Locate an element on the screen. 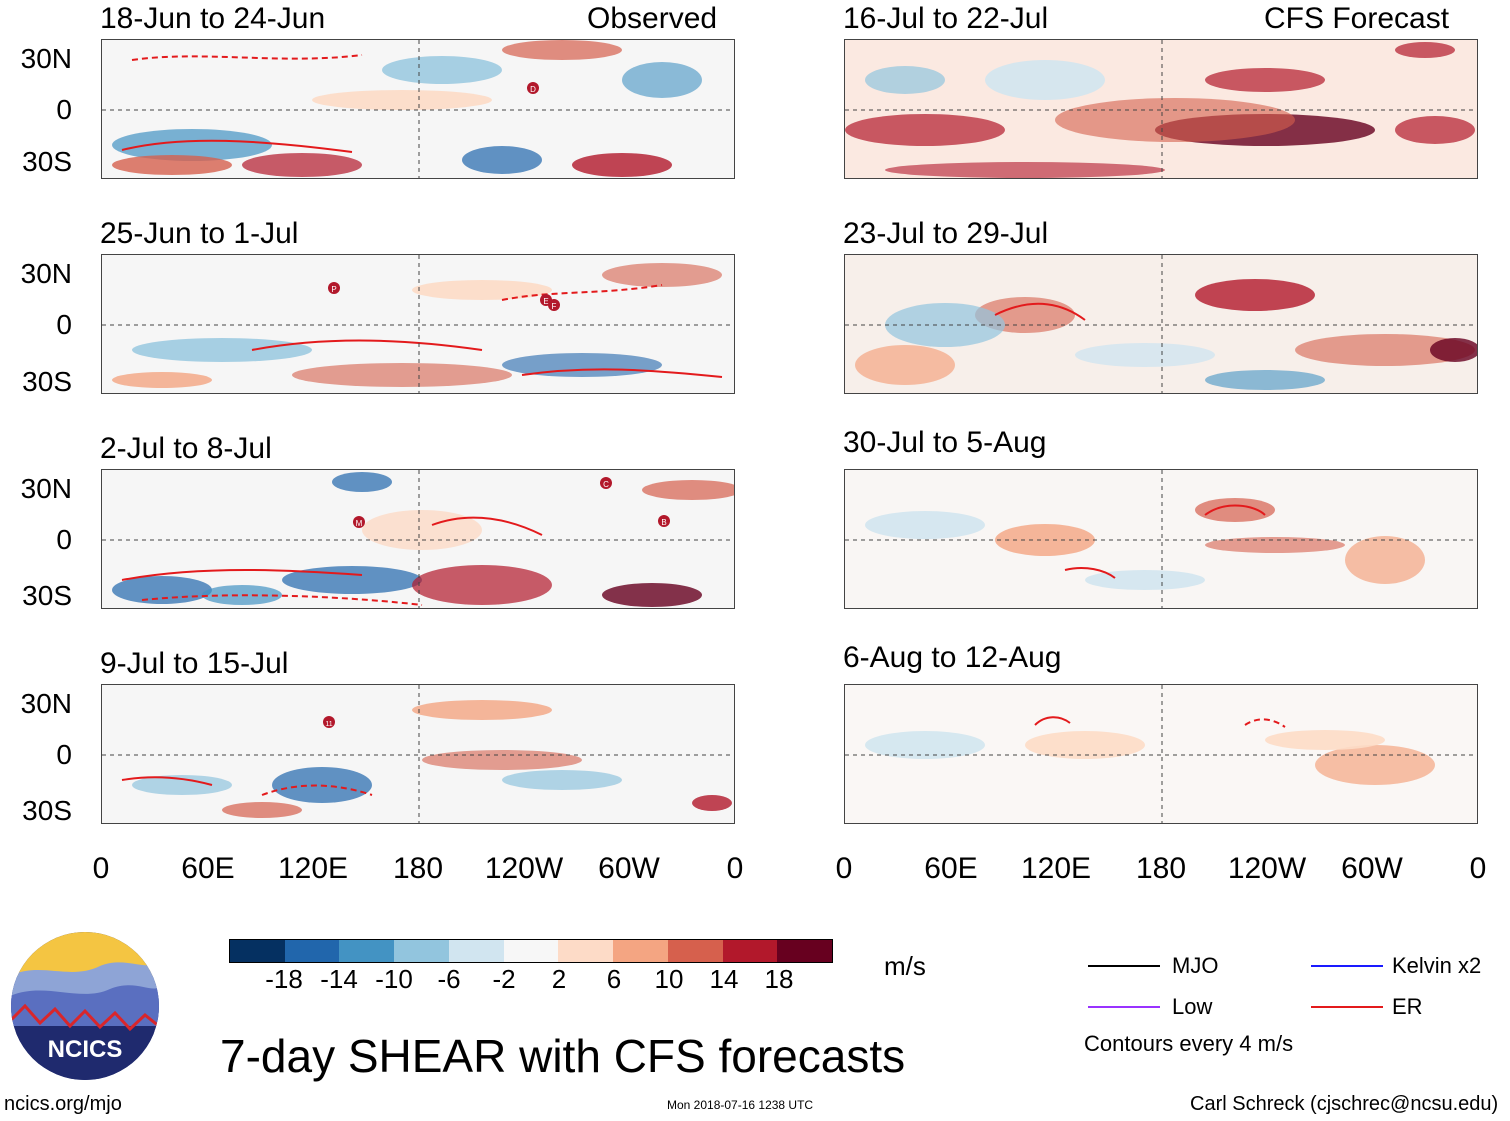 Image resolution: width=1510 pixels, height=1121 pixels. storm-label-left-3-m: M is located at coordinates (359, 523).